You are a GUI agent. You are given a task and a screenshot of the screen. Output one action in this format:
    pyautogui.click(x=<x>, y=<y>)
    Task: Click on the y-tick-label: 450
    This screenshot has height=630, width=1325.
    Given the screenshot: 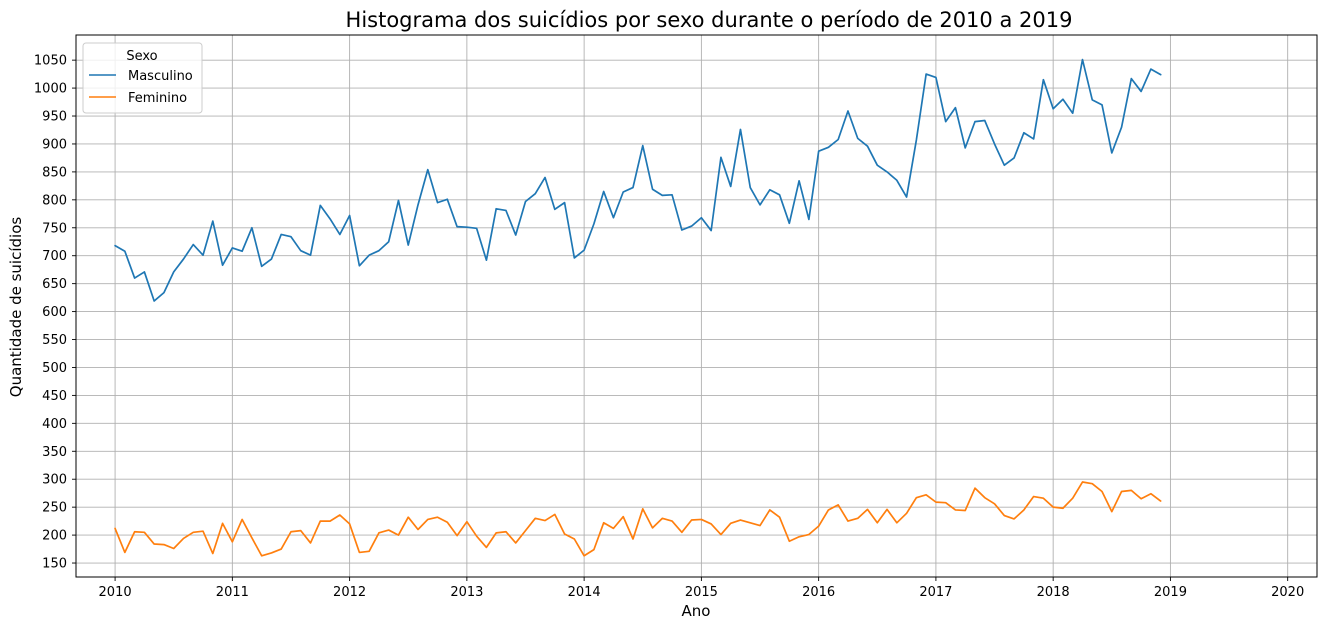 What is the action you would take?
    pyautogui.click(x=54, y=396)
    